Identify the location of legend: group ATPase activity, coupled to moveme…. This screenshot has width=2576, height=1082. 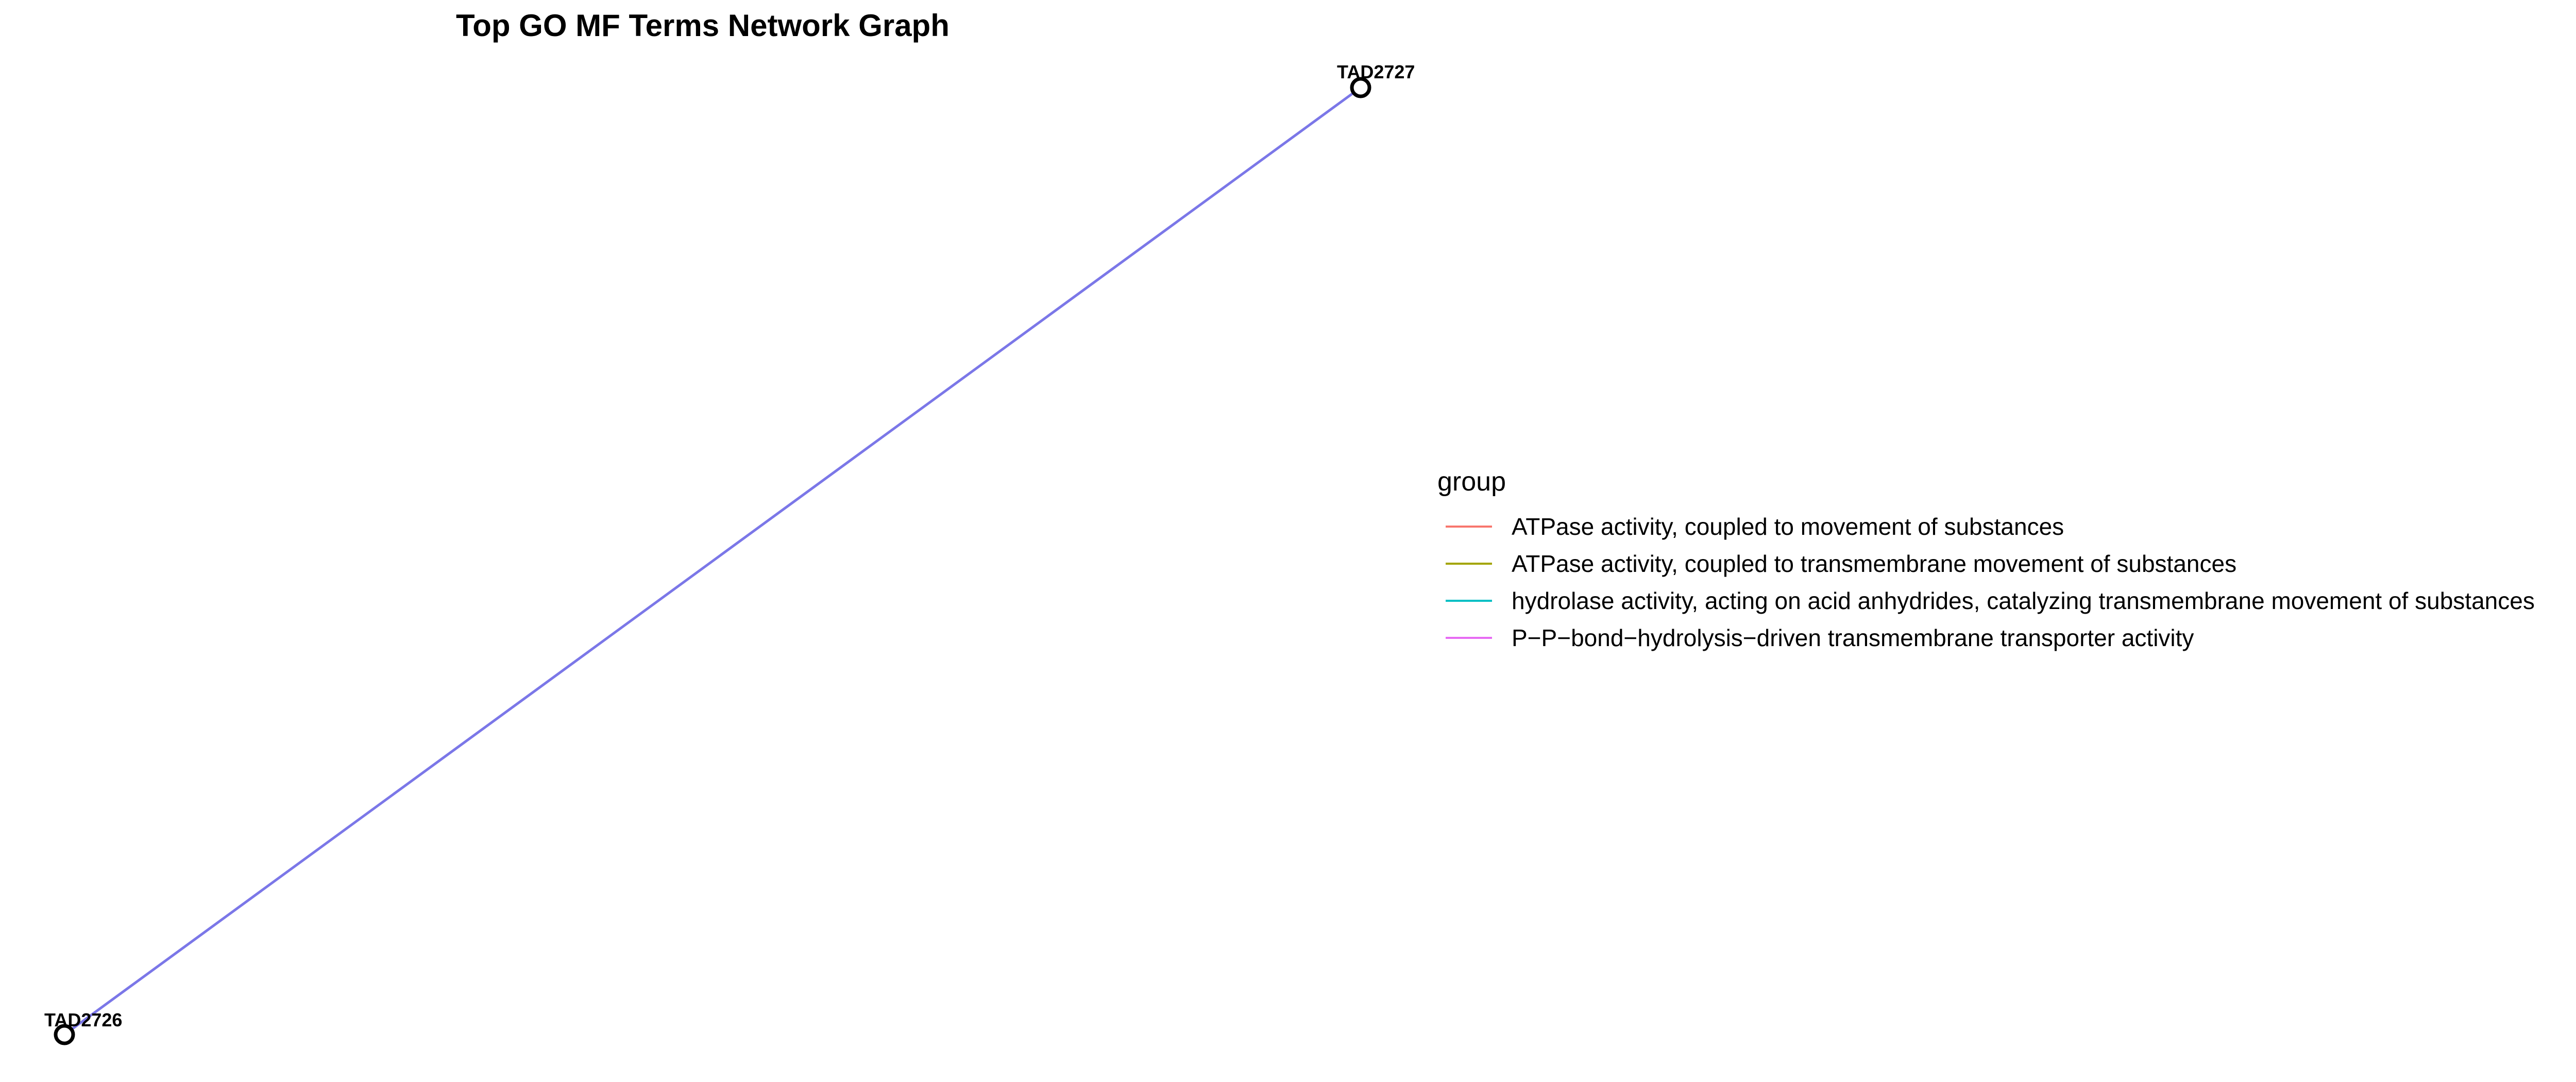
(1986, 559).